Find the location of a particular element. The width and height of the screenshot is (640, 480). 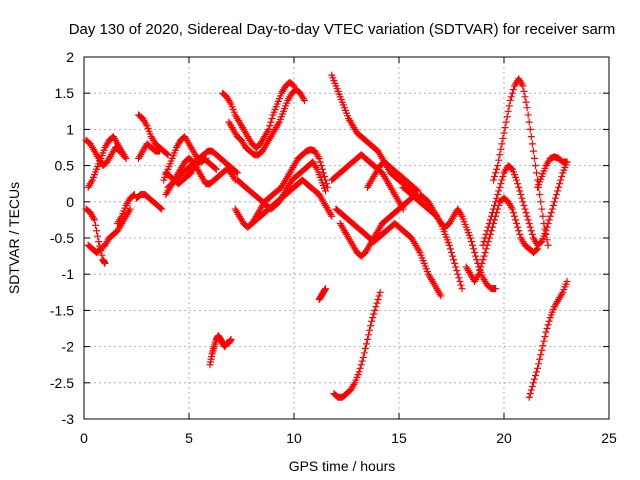

series-s8 is located at coordinates (149, 202).